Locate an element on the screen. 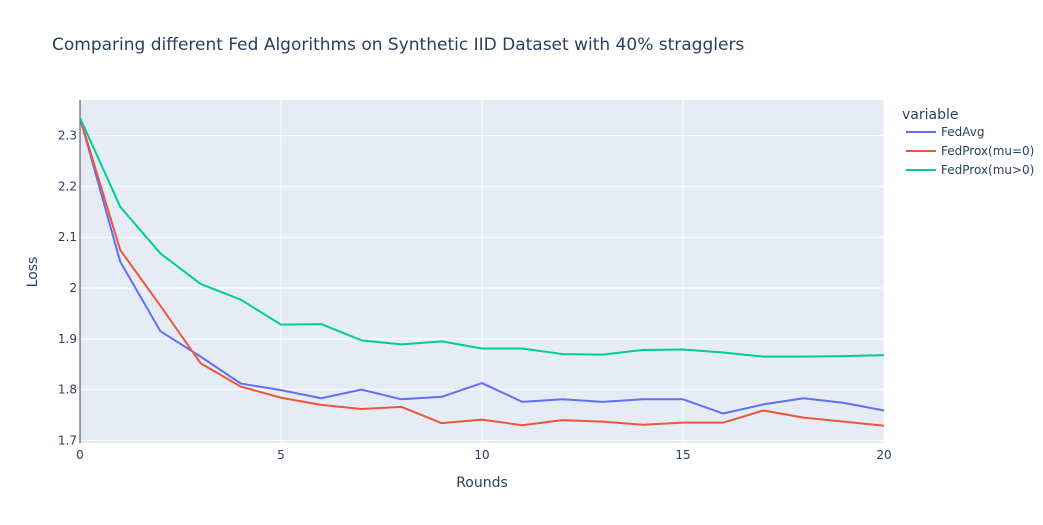  x-axis-title: Rounds is located at coordinates (482, 483).